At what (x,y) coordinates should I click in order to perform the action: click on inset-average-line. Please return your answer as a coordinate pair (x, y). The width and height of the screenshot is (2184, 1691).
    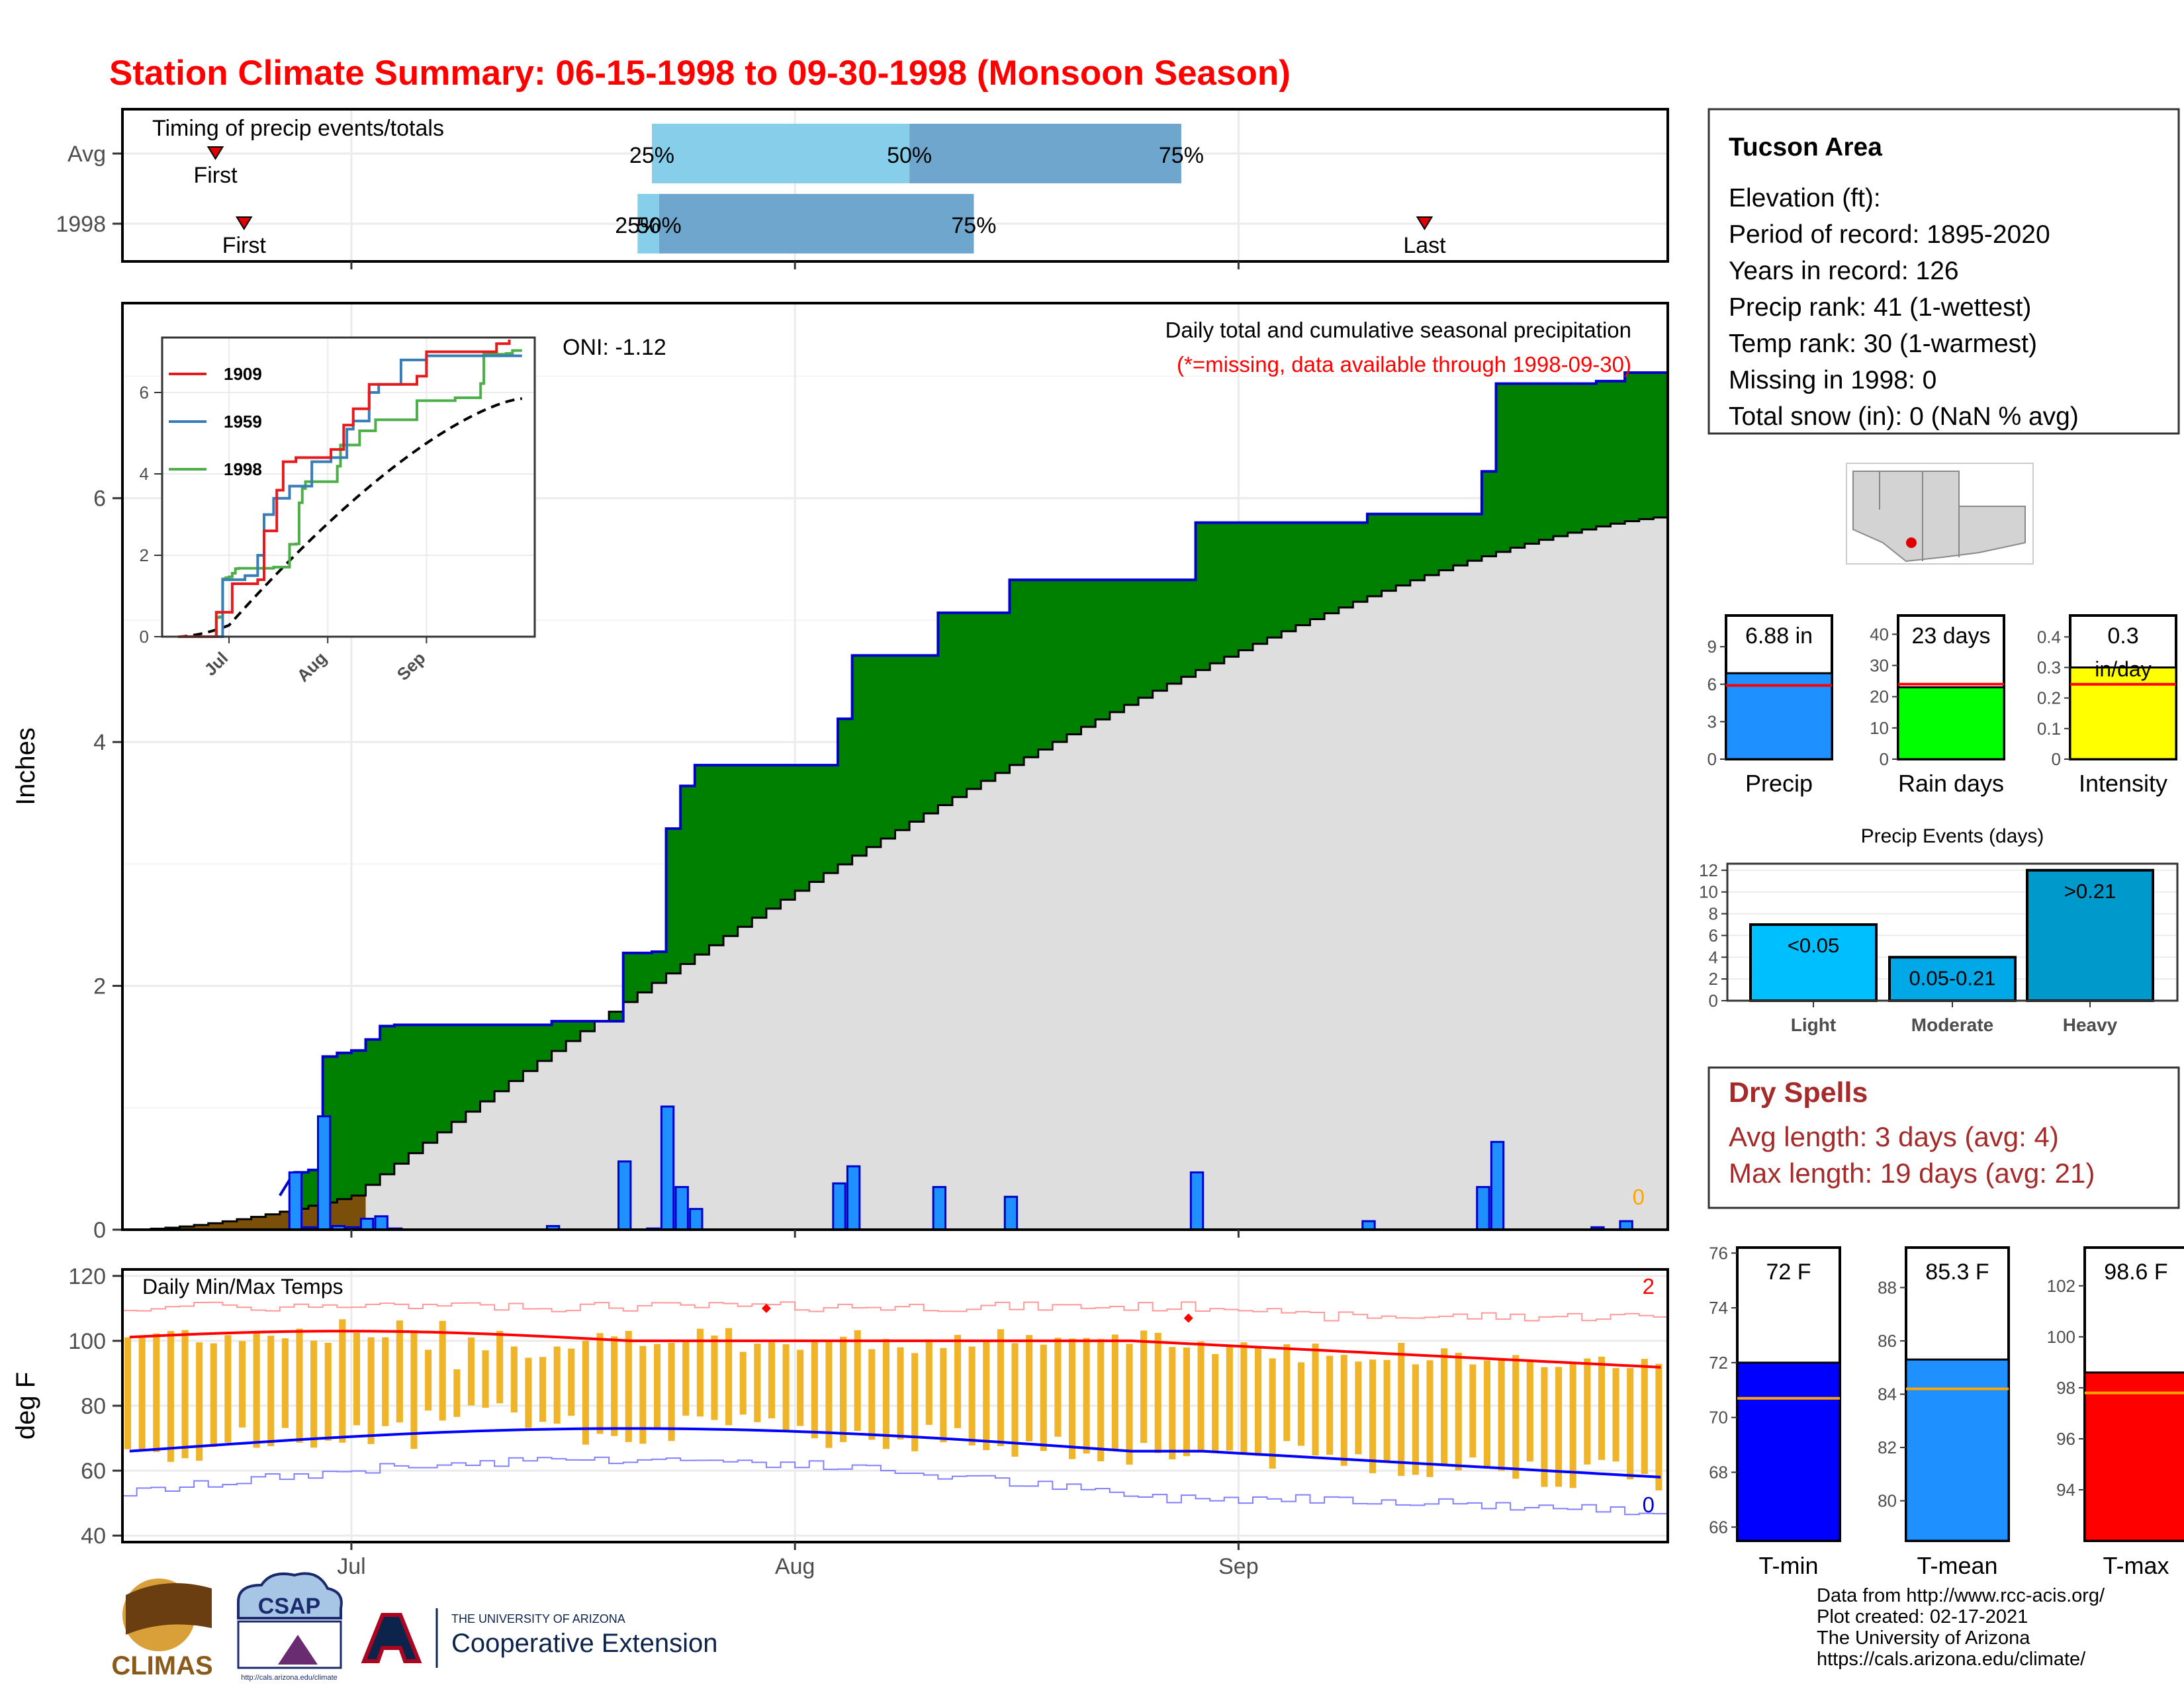
    Looking at the image, I should click on (349, 517).